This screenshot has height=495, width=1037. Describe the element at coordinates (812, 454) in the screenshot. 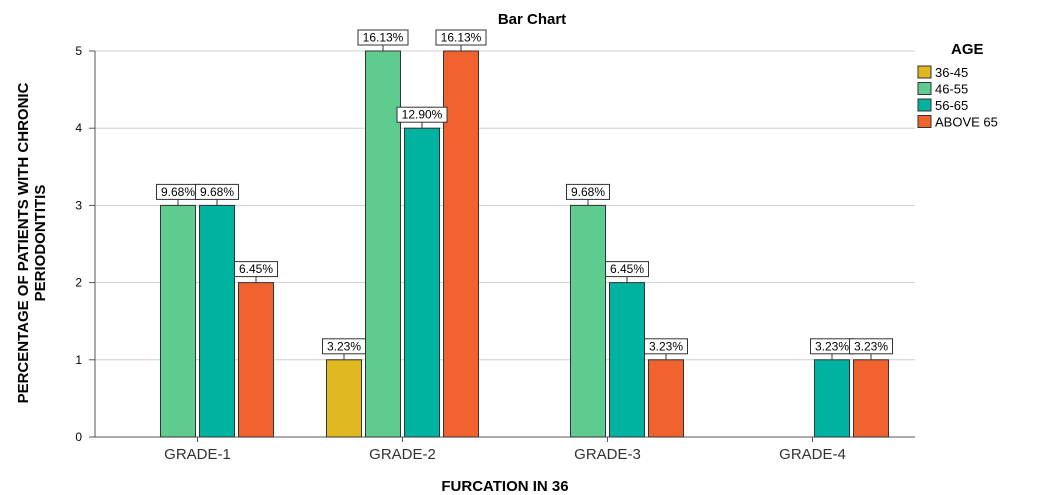

I see `x-category-label: GRADE-4` at that location.